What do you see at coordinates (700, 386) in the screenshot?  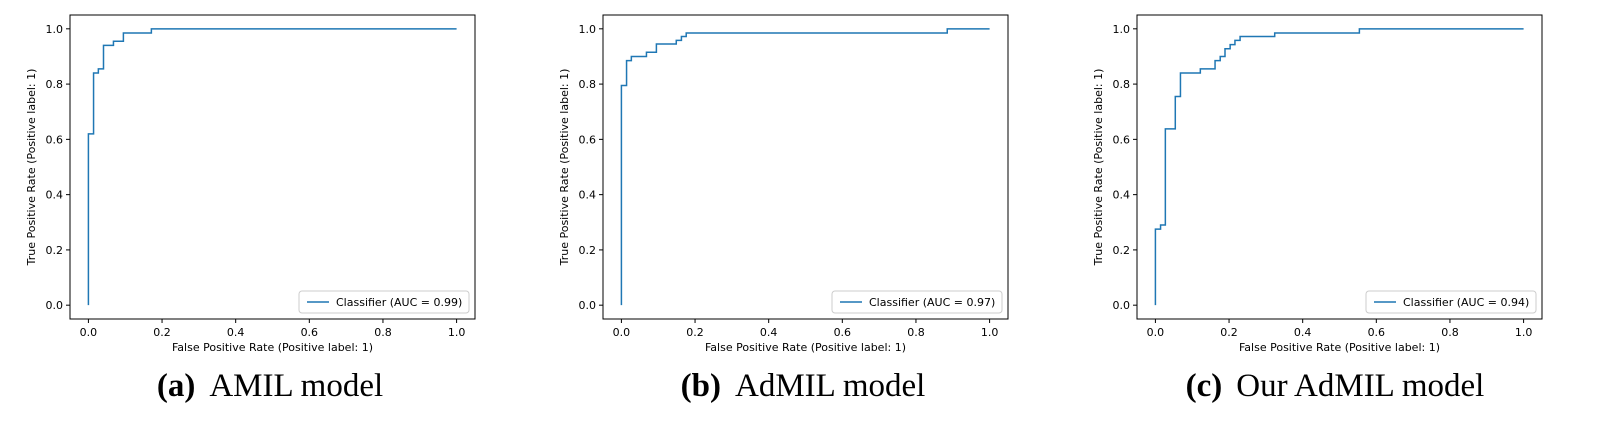 I see `caption-b-letter: (b)` at bounding box center [700, 386].